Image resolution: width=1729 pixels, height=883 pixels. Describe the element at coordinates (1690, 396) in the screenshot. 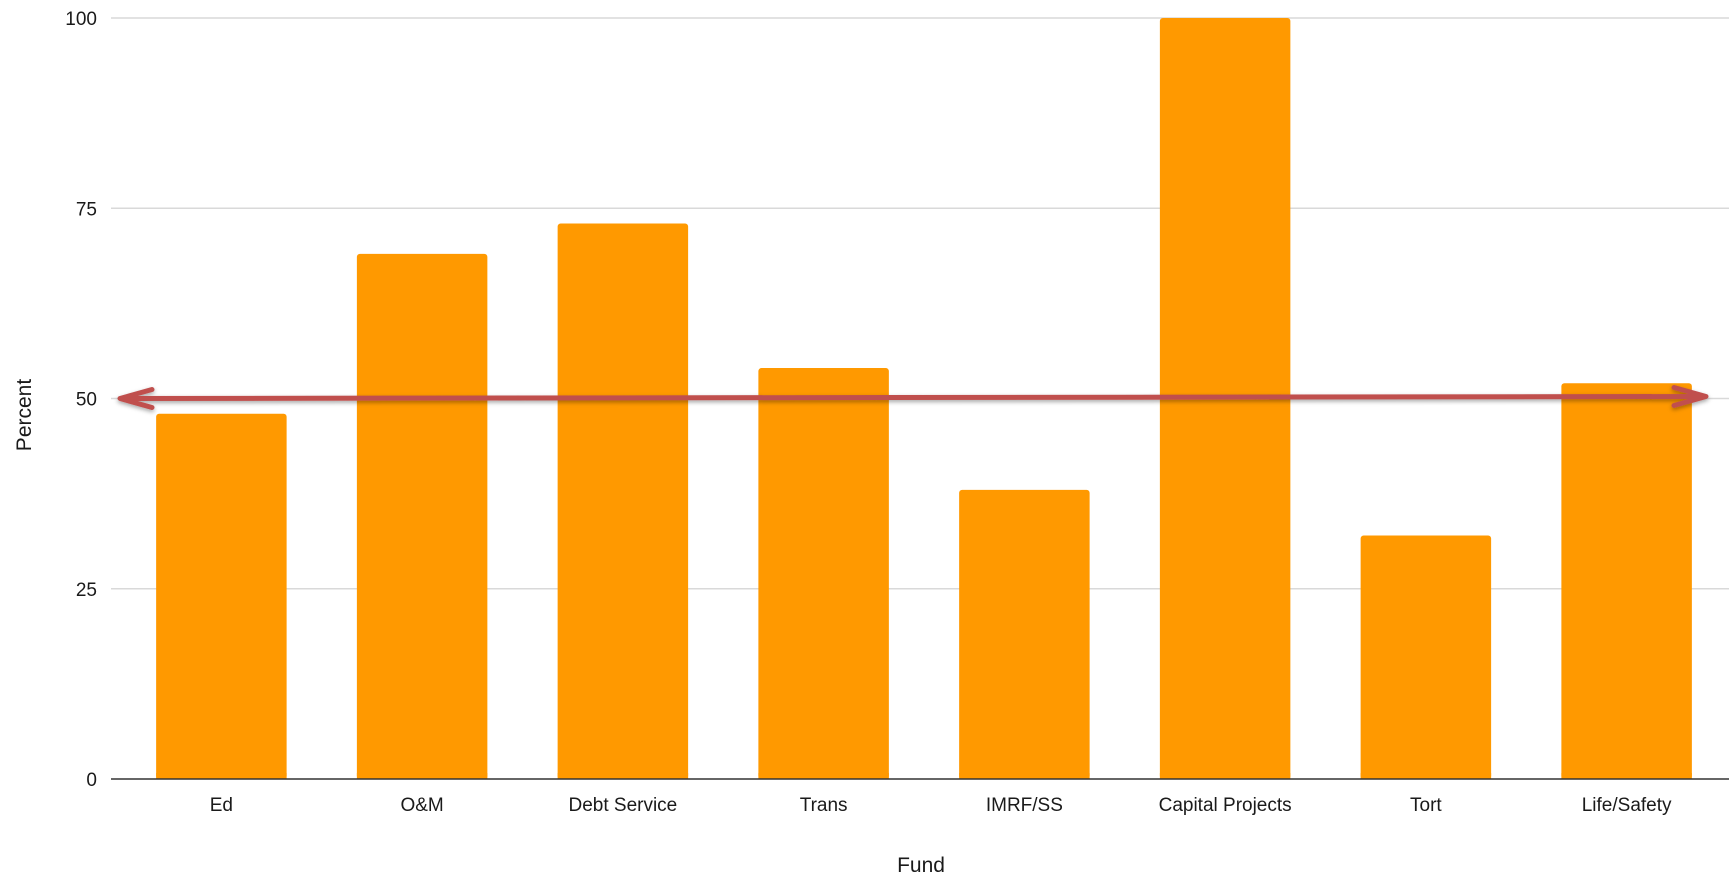

I see `arrowhead-right` at that location.